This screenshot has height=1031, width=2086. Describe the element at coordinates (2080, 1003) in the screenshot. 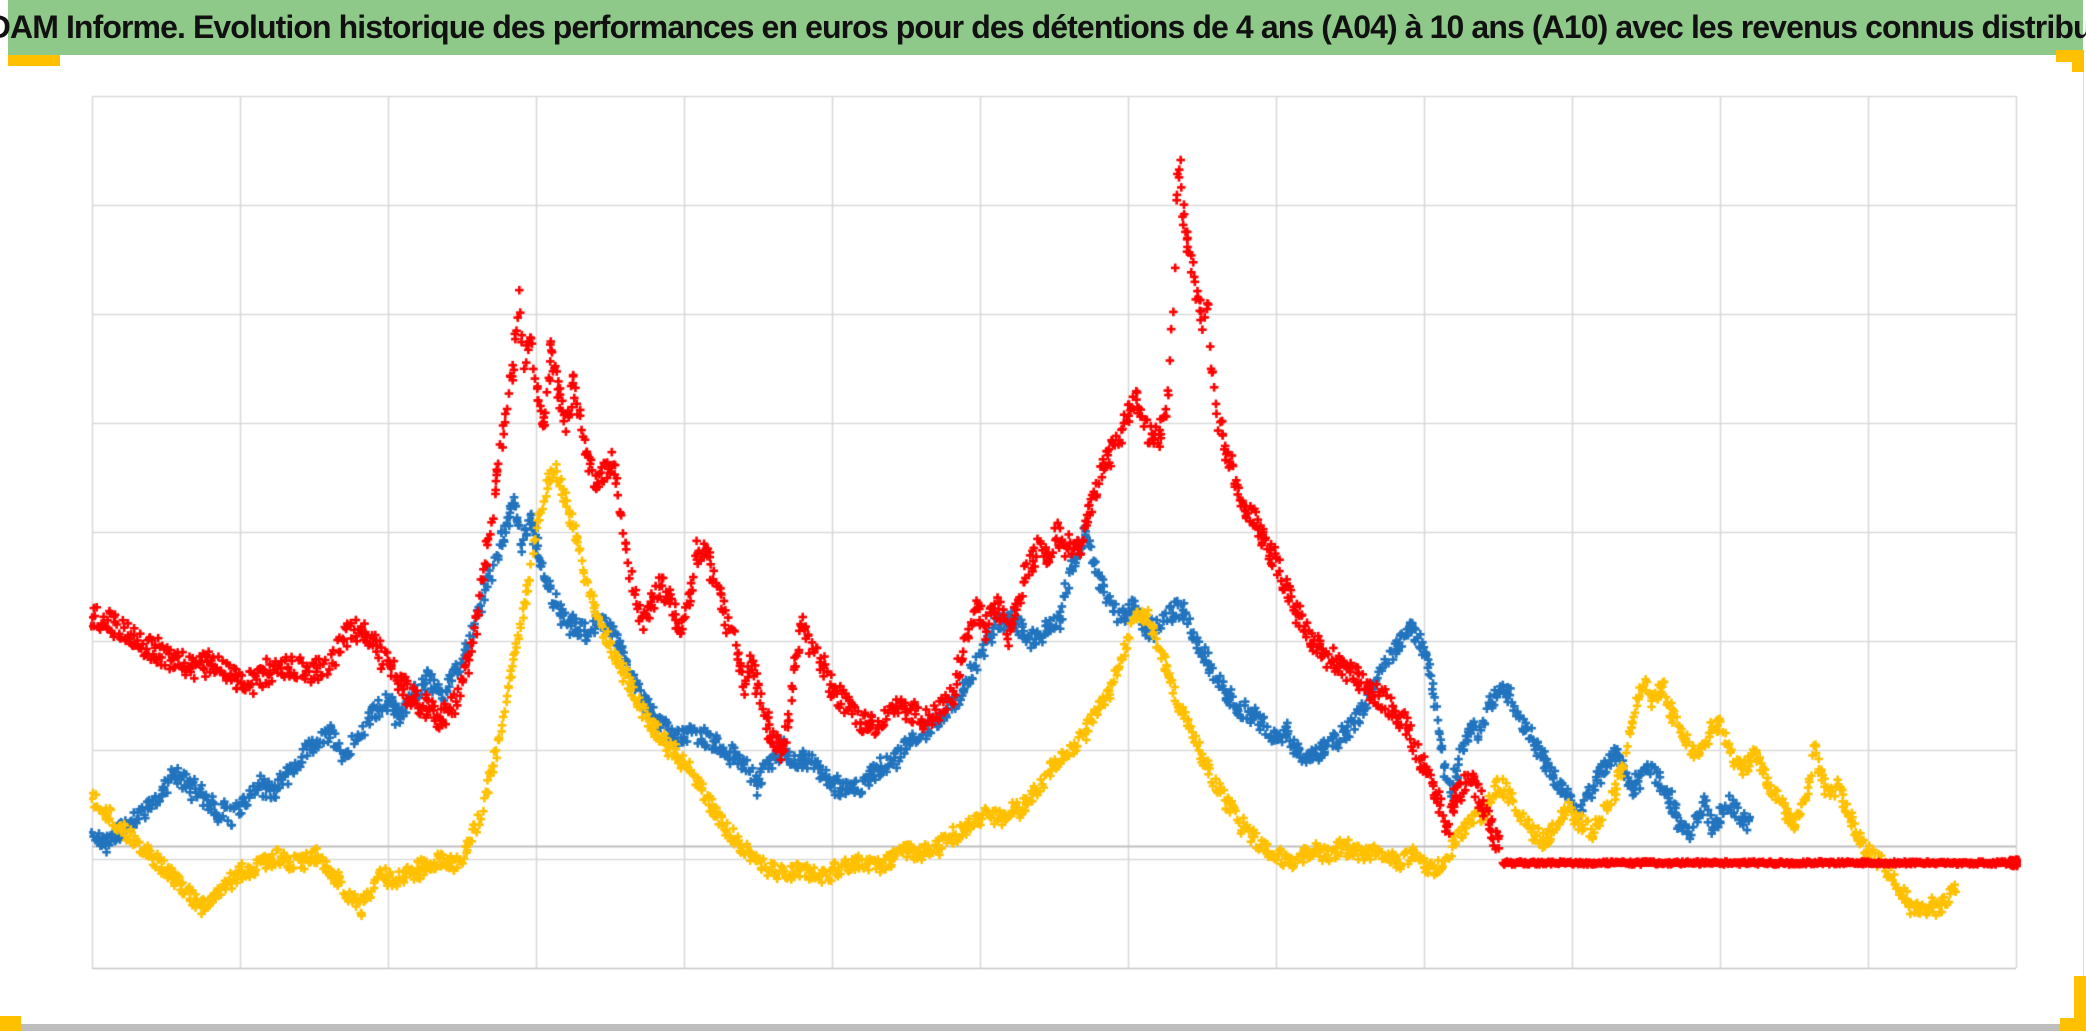

I see `selection-handle-right-edge` at that location.